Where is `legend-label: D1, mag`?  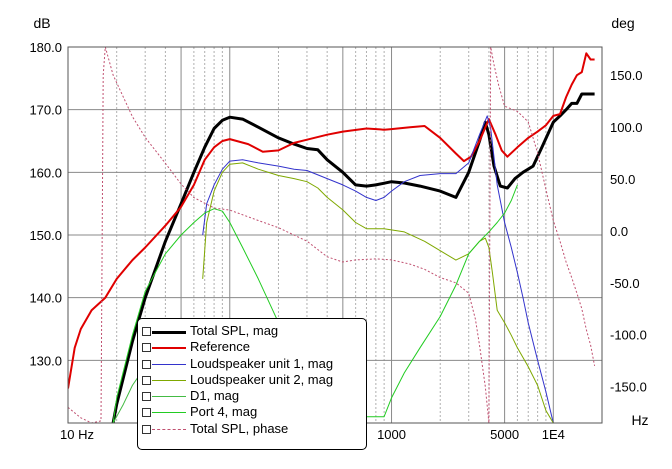
legend-label: D1, mag is located at coordinates (215, 396).